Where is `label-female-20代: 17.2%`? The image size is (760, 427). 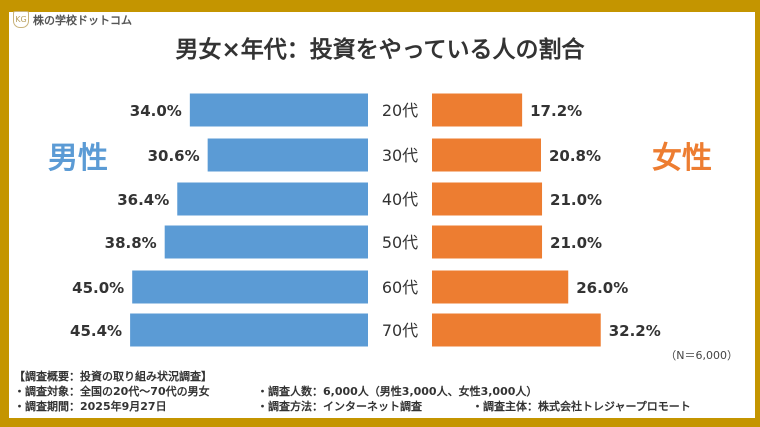 label-female-20代: 17.2% is located at coordinates (556, 111).